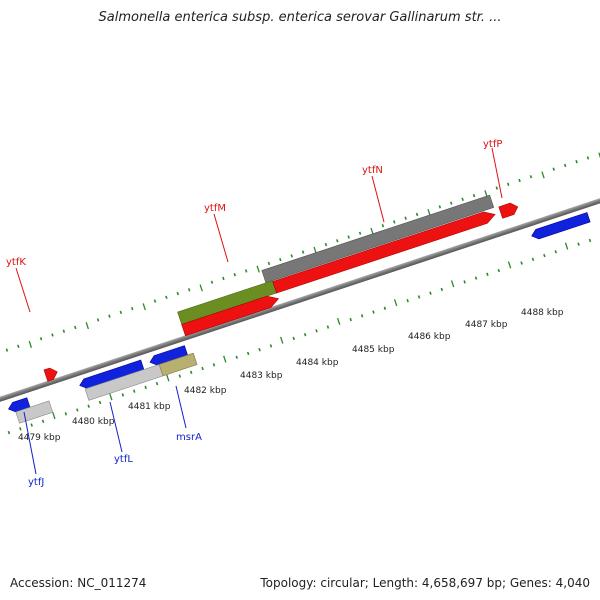 The width and height of the screenshot is (600, 600). What do you see at coordinates (492, 144) in the screenshot?
I see `gene-label-ytfP: ytfP` at bounding box center [492, 144].